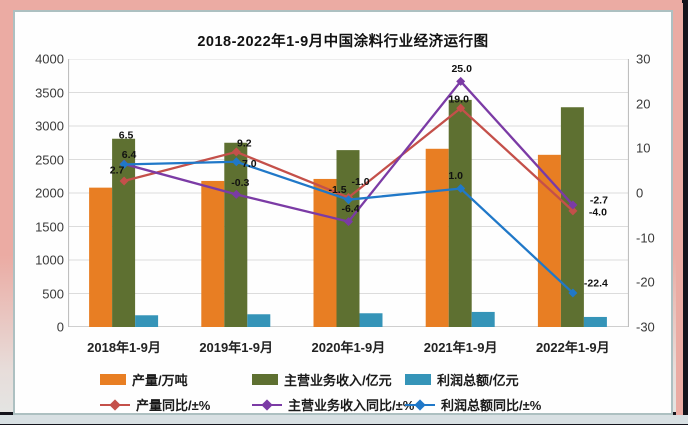 The height and width of the screenshot is (425, 688). Describe the element at coordinates (458, 100) in the screenshot. I see `data-label: 19.0` at that location.